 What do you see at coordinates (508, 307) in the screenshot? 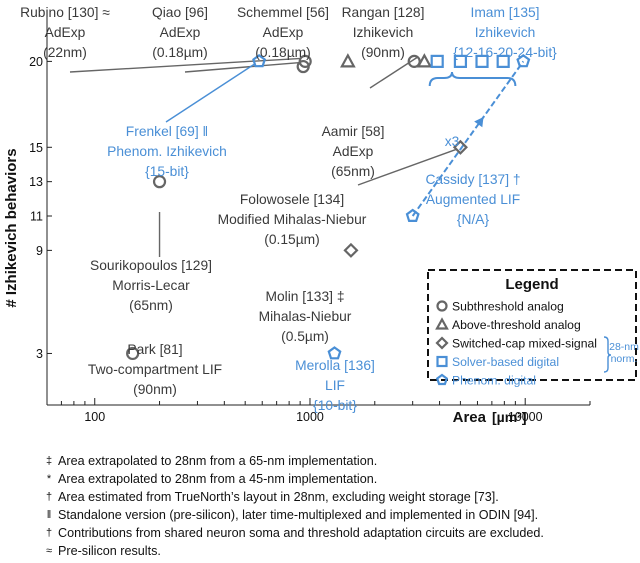
I see `legend-entry-label: Subthreshold analog` at bounding box center [508, 307].